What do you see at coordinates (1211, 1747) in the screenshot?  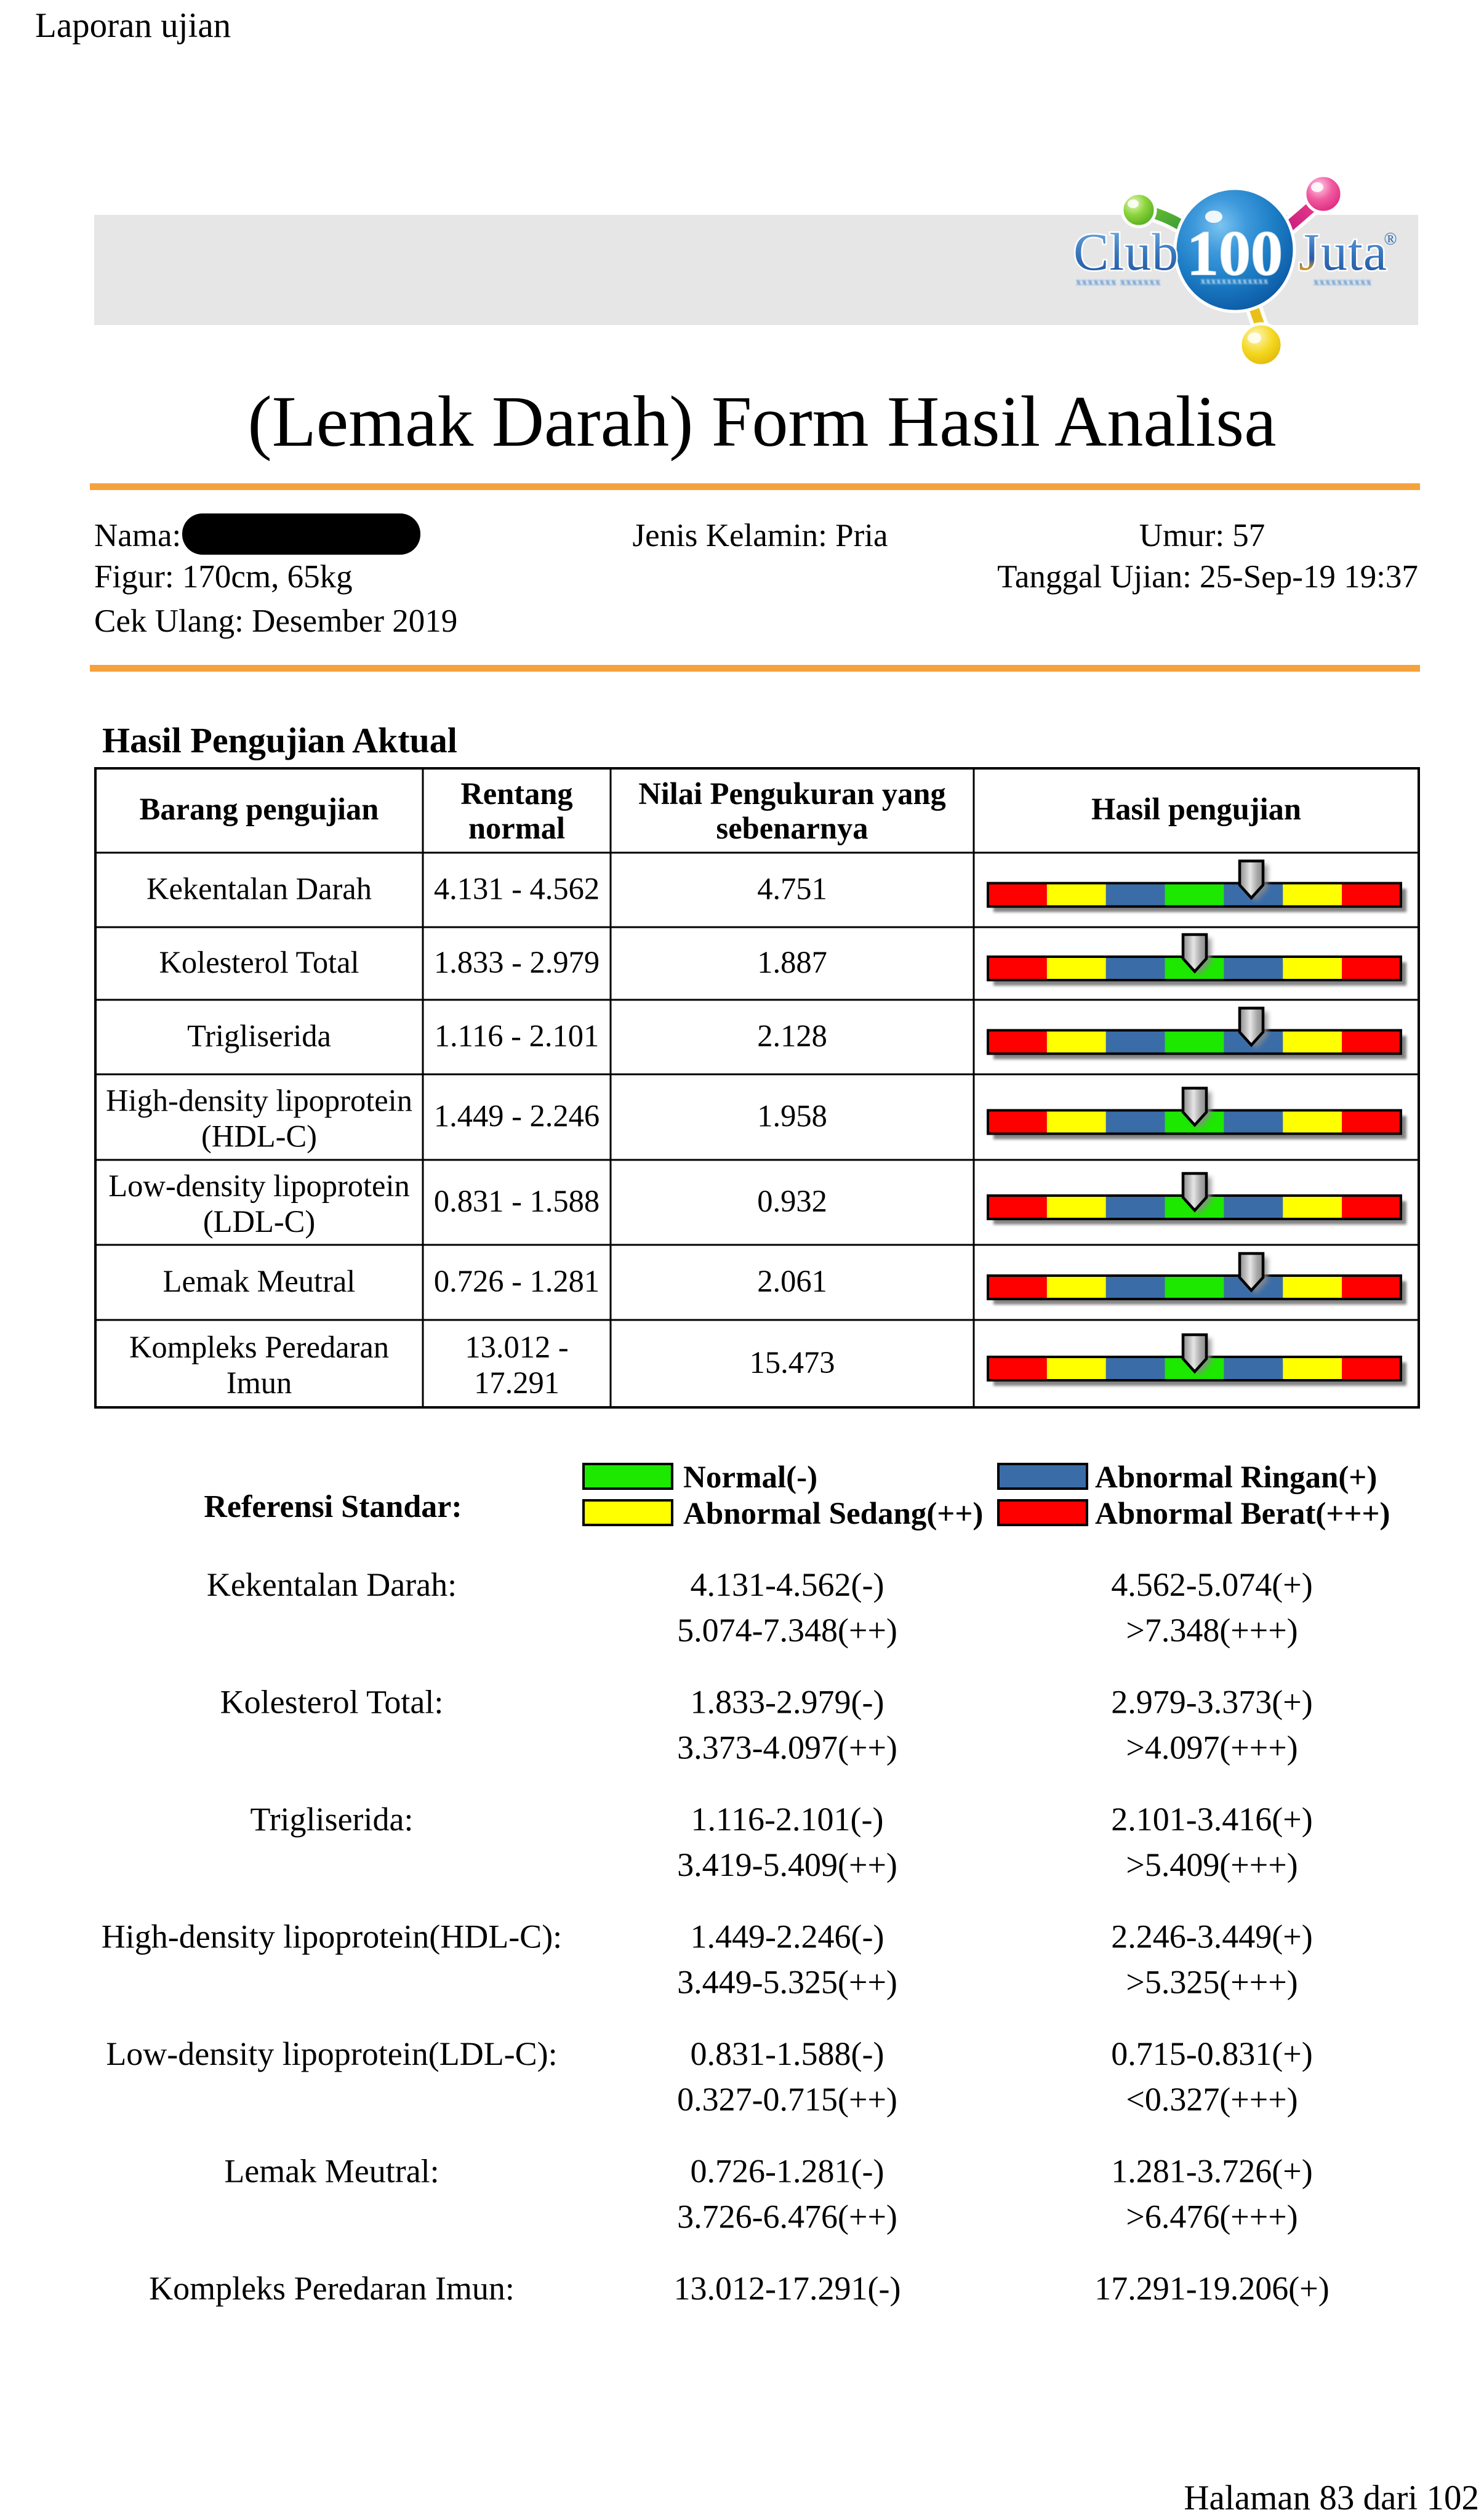 I see `svg-text: >4.097(+++)` at bounding box center [1211, 1747].